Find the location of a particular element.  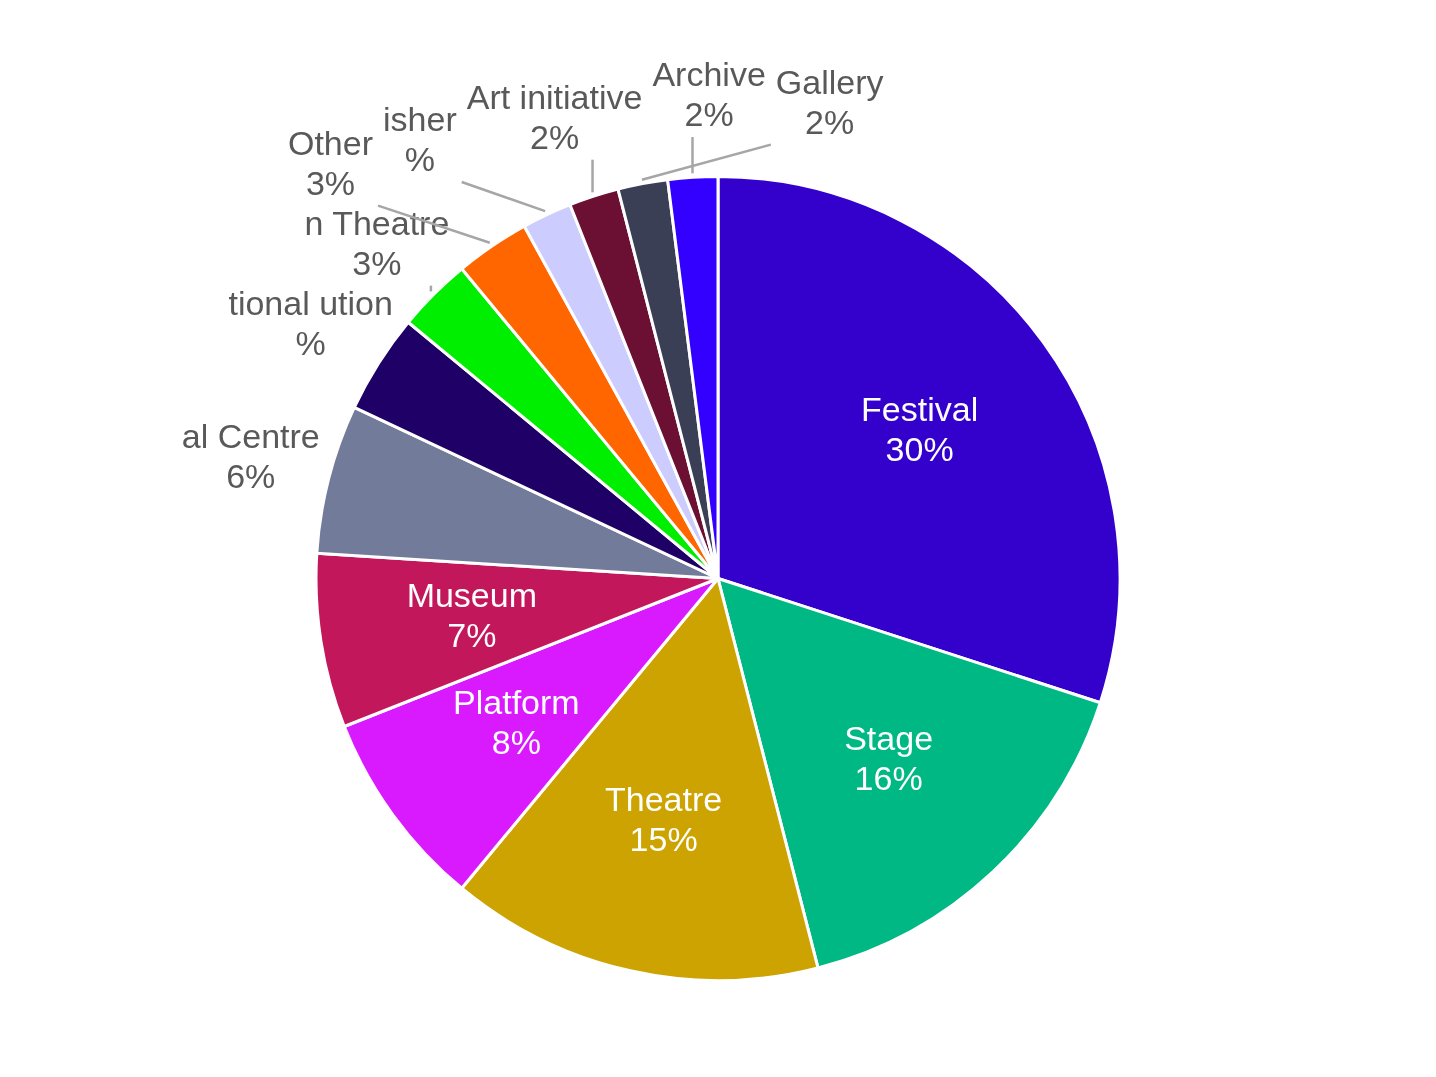

data-label: 6% is located at coordinates (251, 475).